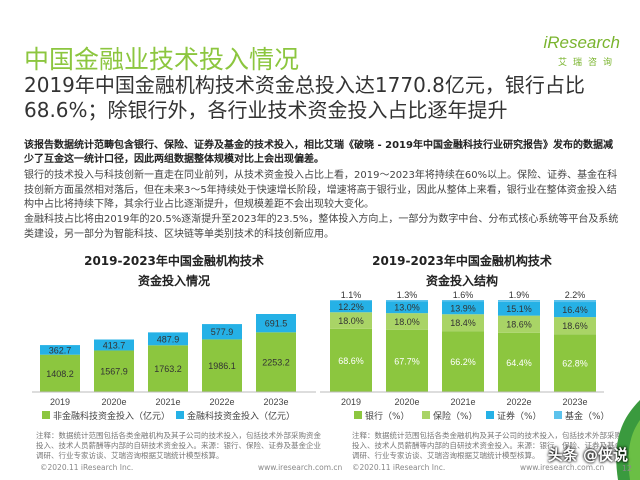  Describe the element at coordinates (241, 416) in the screenshot. I see `legend-label-1: 金融科技资金投入（亿元）` at that location.